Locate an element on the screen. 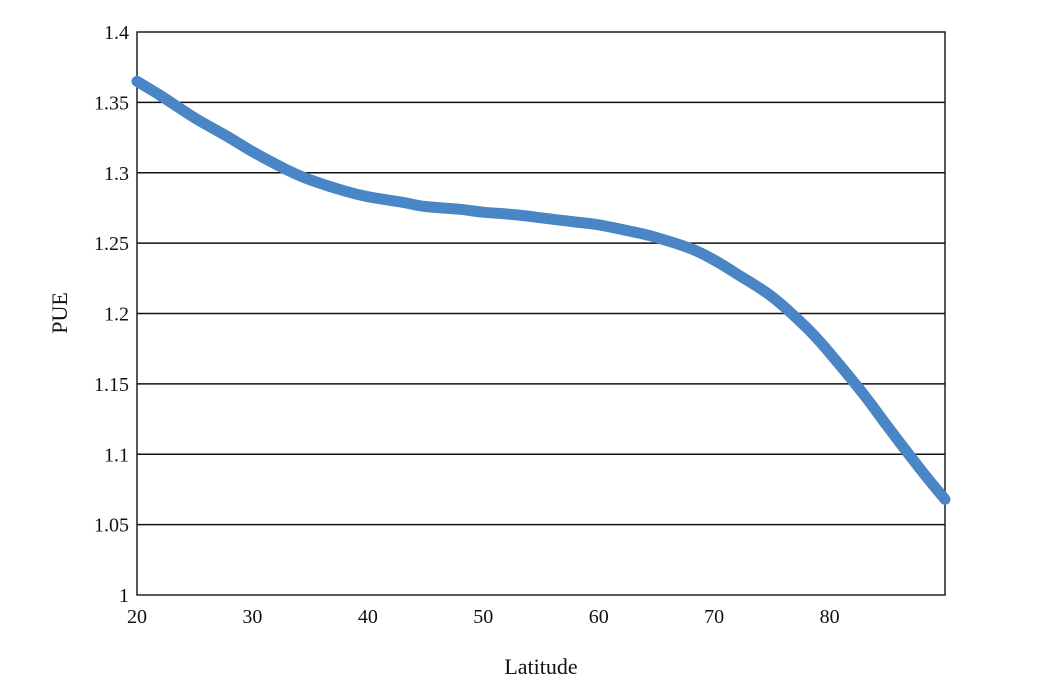  y-tick-label: 1.05 is located at coordinates (111, 526).